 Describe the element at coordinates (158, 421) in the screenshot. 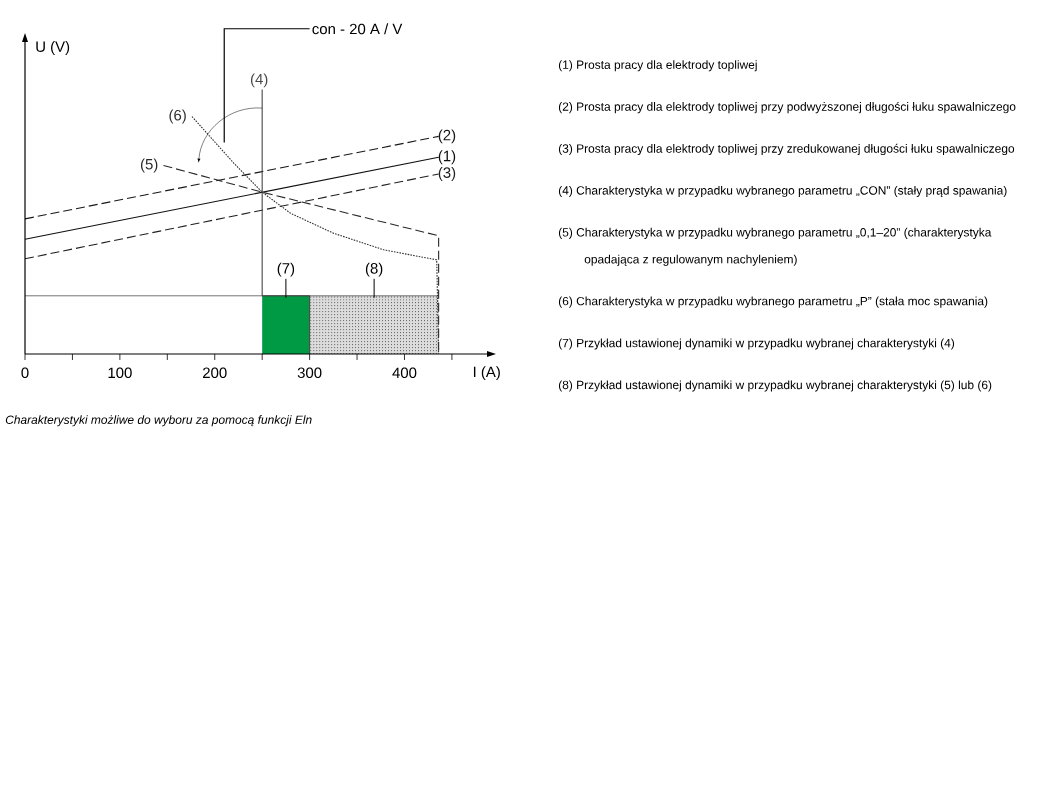

I see `text: Charakterystyki możliwe do wyboru za pomocą funkcji Eln` at that location.